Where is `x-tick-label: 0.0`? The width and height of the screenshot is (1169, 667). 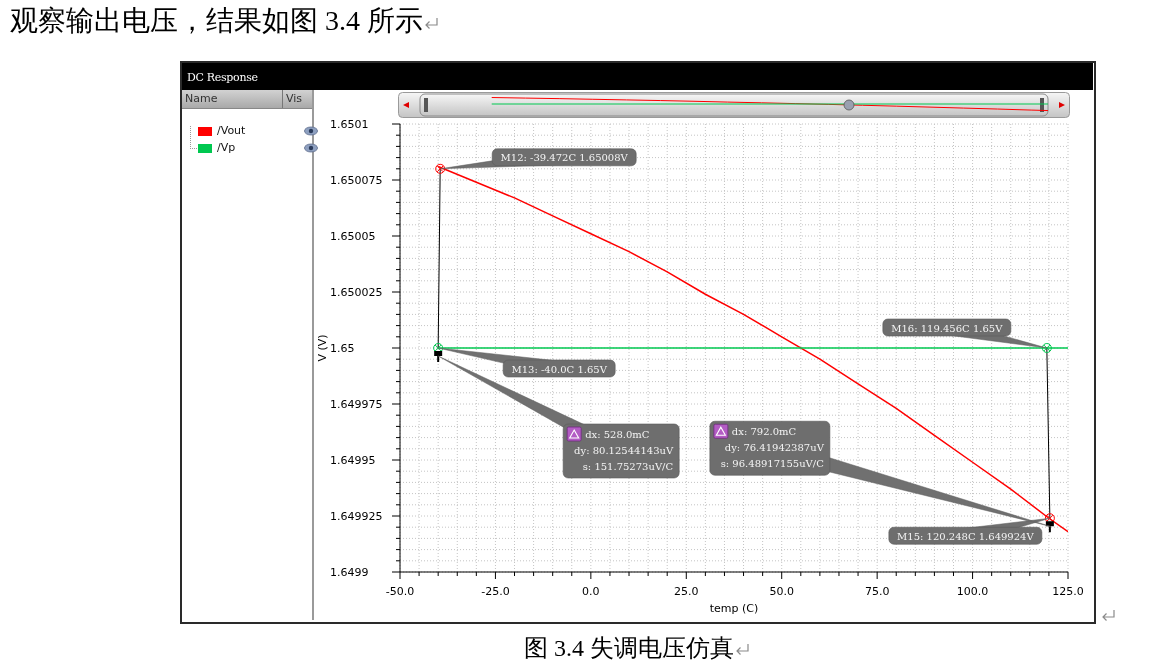 x-tick-label: 0.0 is located at coordinates (591, 591).